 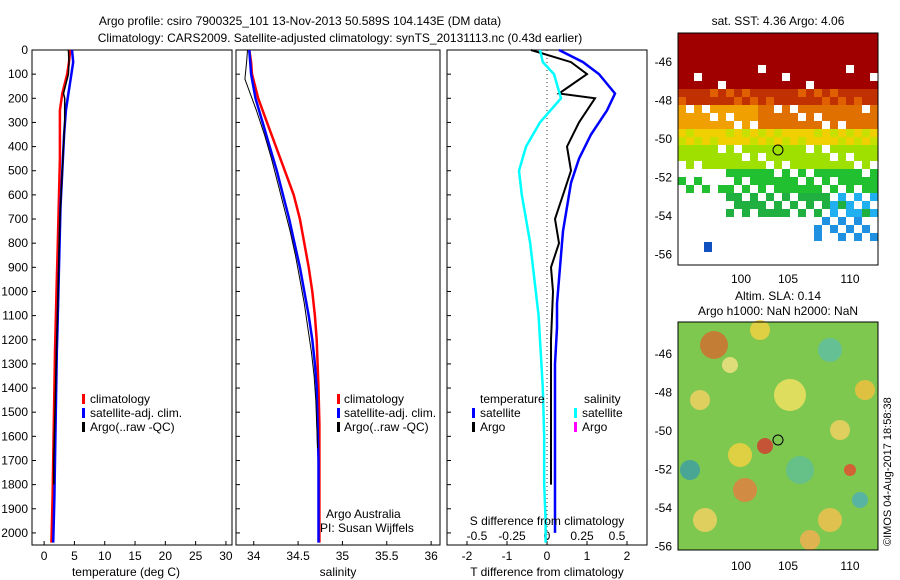 What do you see at coordinates (196, 556) in the screenshot?
I see `temperature-tick-label: 25` at bounding box center [196, 556].